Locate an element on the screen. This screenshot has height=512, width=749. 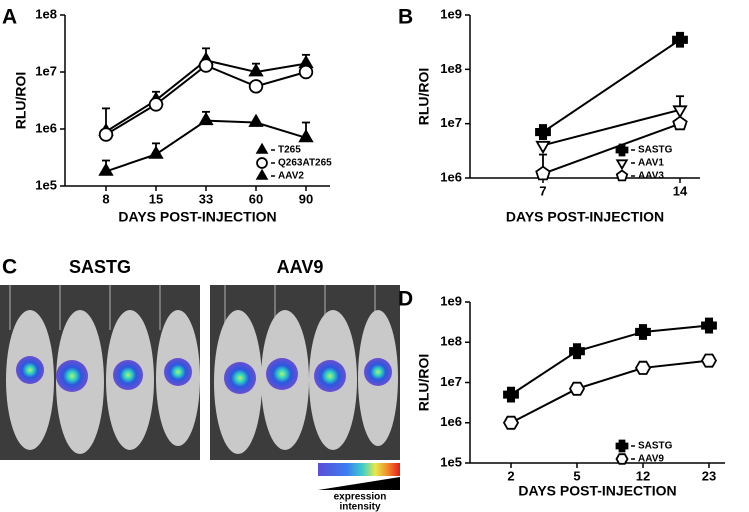
x-tick-label: 8 is located at coordinates (105, 198).